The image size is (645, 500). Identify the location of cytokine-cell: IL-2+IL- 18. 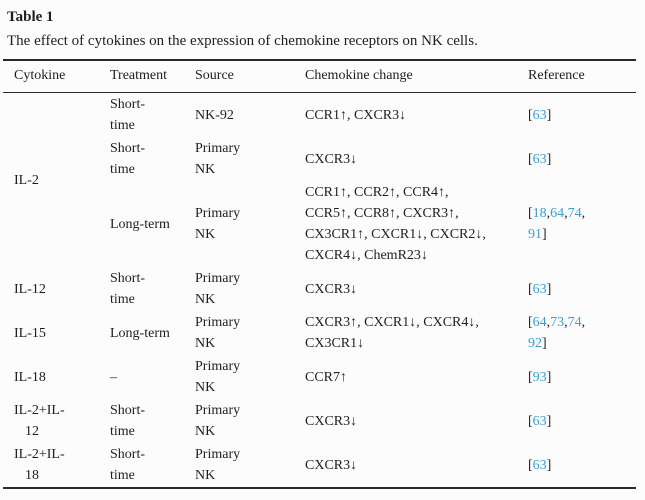
(39, 465).